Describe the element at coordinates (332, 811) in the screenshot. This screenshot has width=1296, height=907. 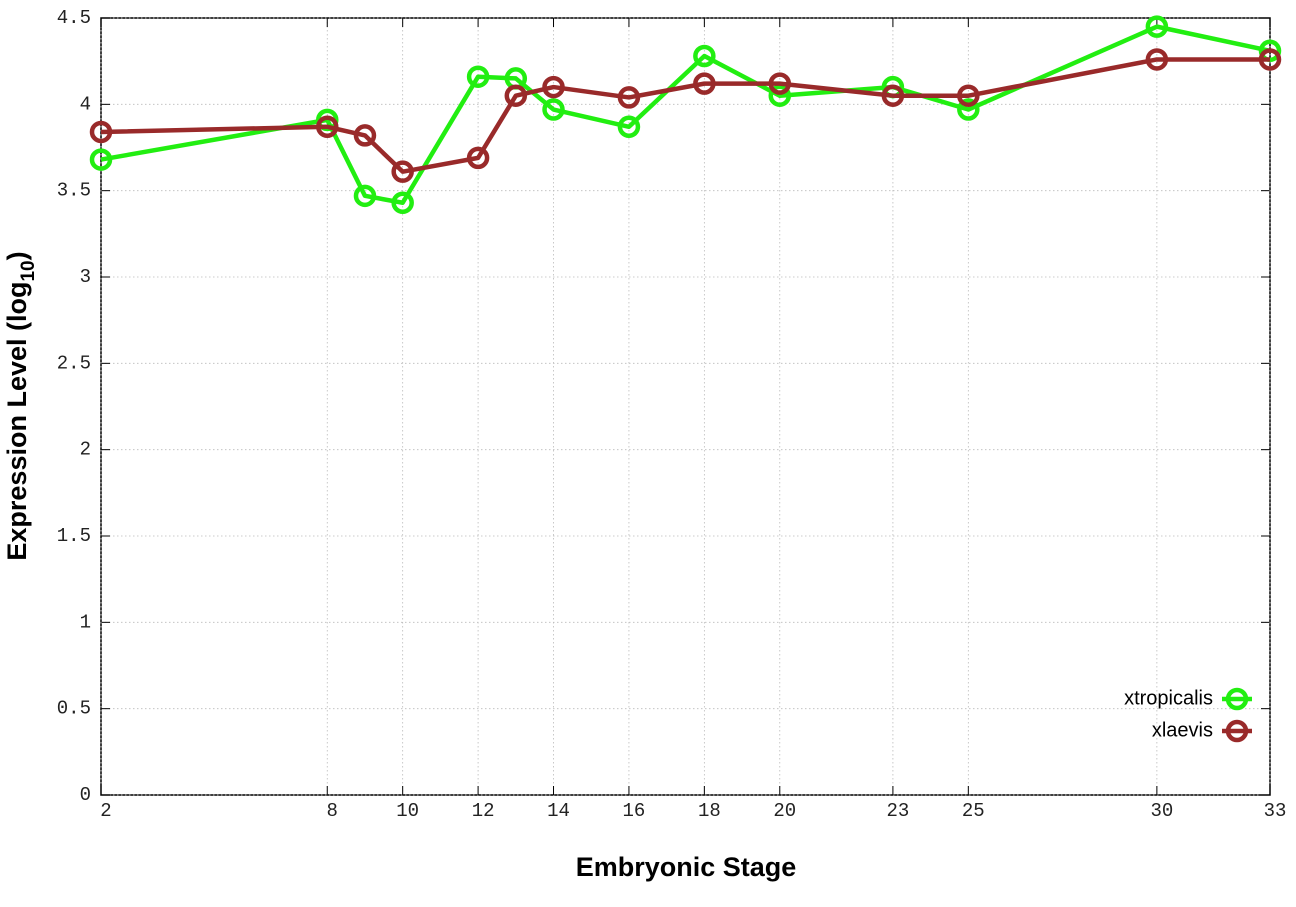
I see `x-tick-label: 8` at that location.